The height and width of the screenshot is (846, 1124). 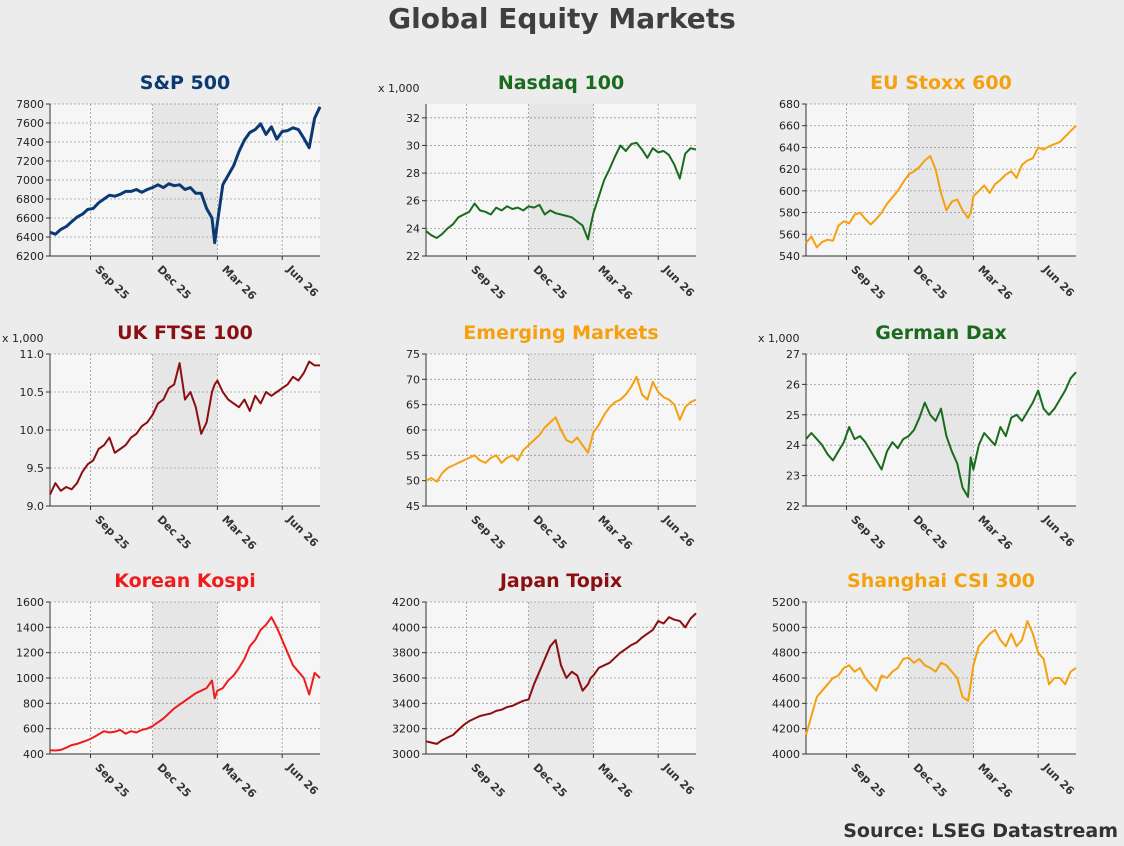 What do you see at coordinates (793, 476) in the screenshot?
I see `y-tick-label: 23` at bounding box center [793, 476].